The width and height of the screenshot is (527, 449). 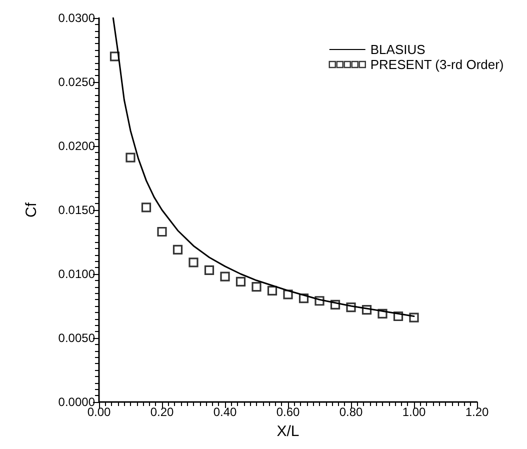 What do you see at coordinates (77, 274) in the screenshot?
I see `y-tick-label: 0.0100` at bounding box center [77, 274].